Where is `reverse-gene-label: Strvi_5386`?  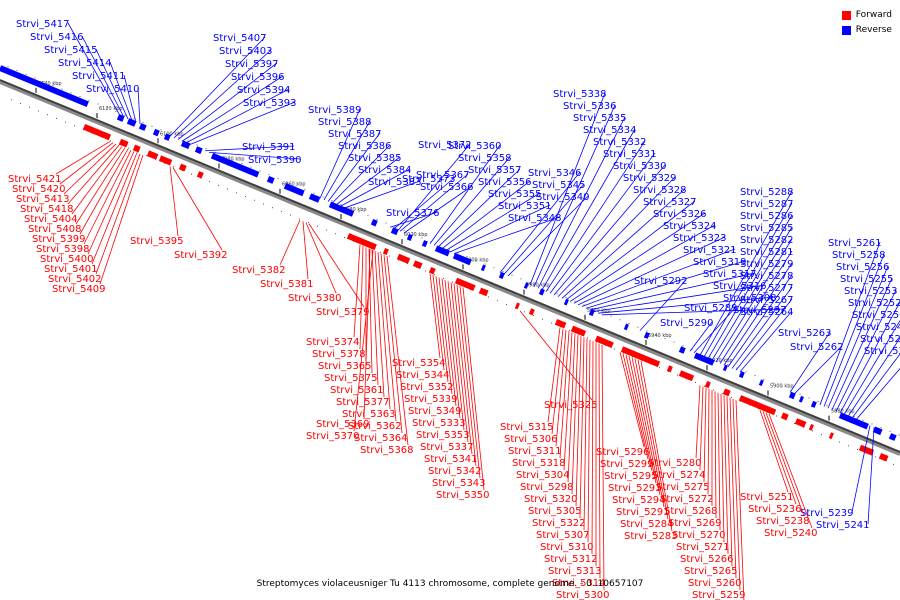
reverse-gene-label: Strvi_5386 is located at coordinates (365, 146).